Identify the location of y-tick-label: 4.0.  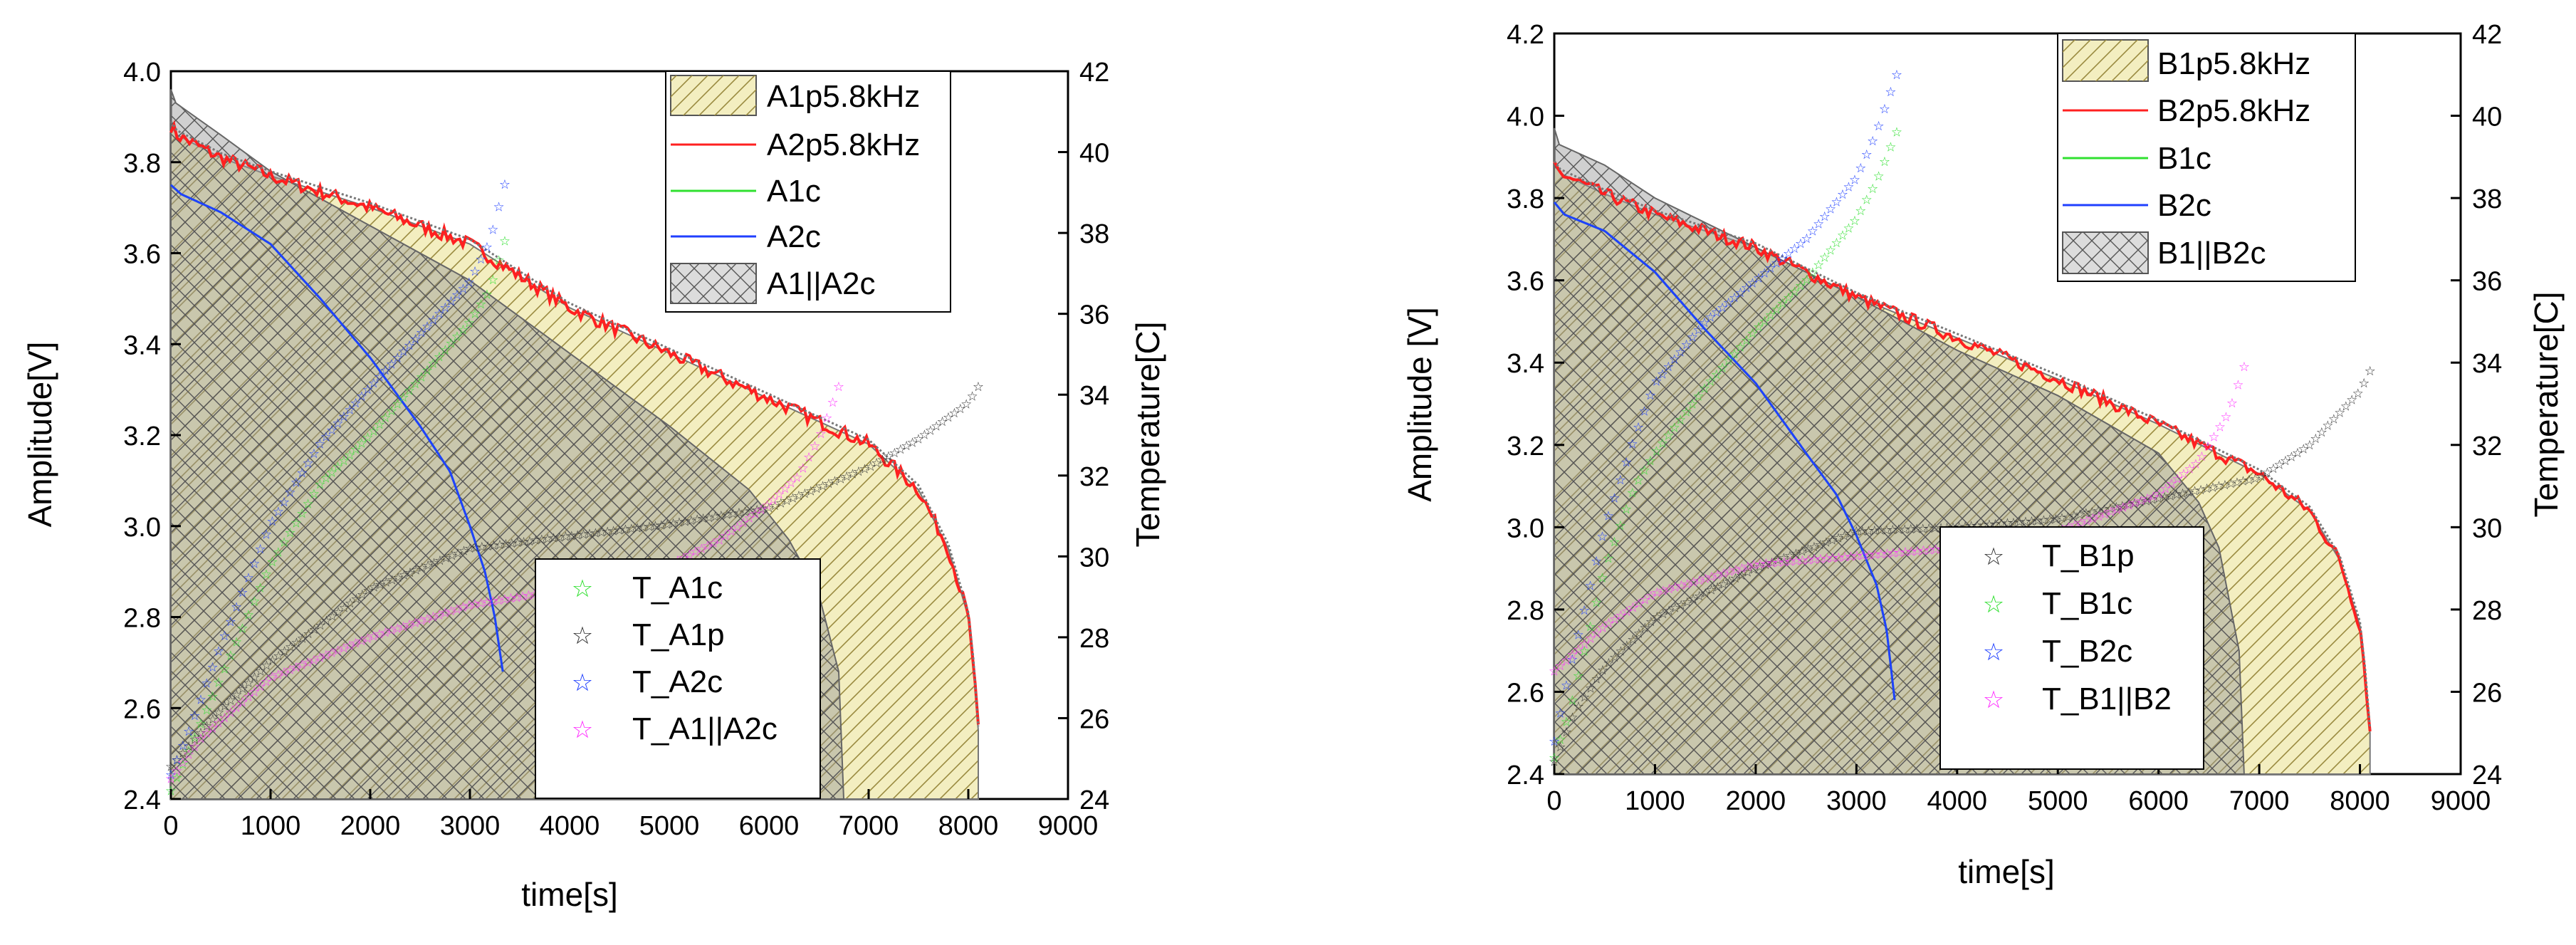
(1525, 117).